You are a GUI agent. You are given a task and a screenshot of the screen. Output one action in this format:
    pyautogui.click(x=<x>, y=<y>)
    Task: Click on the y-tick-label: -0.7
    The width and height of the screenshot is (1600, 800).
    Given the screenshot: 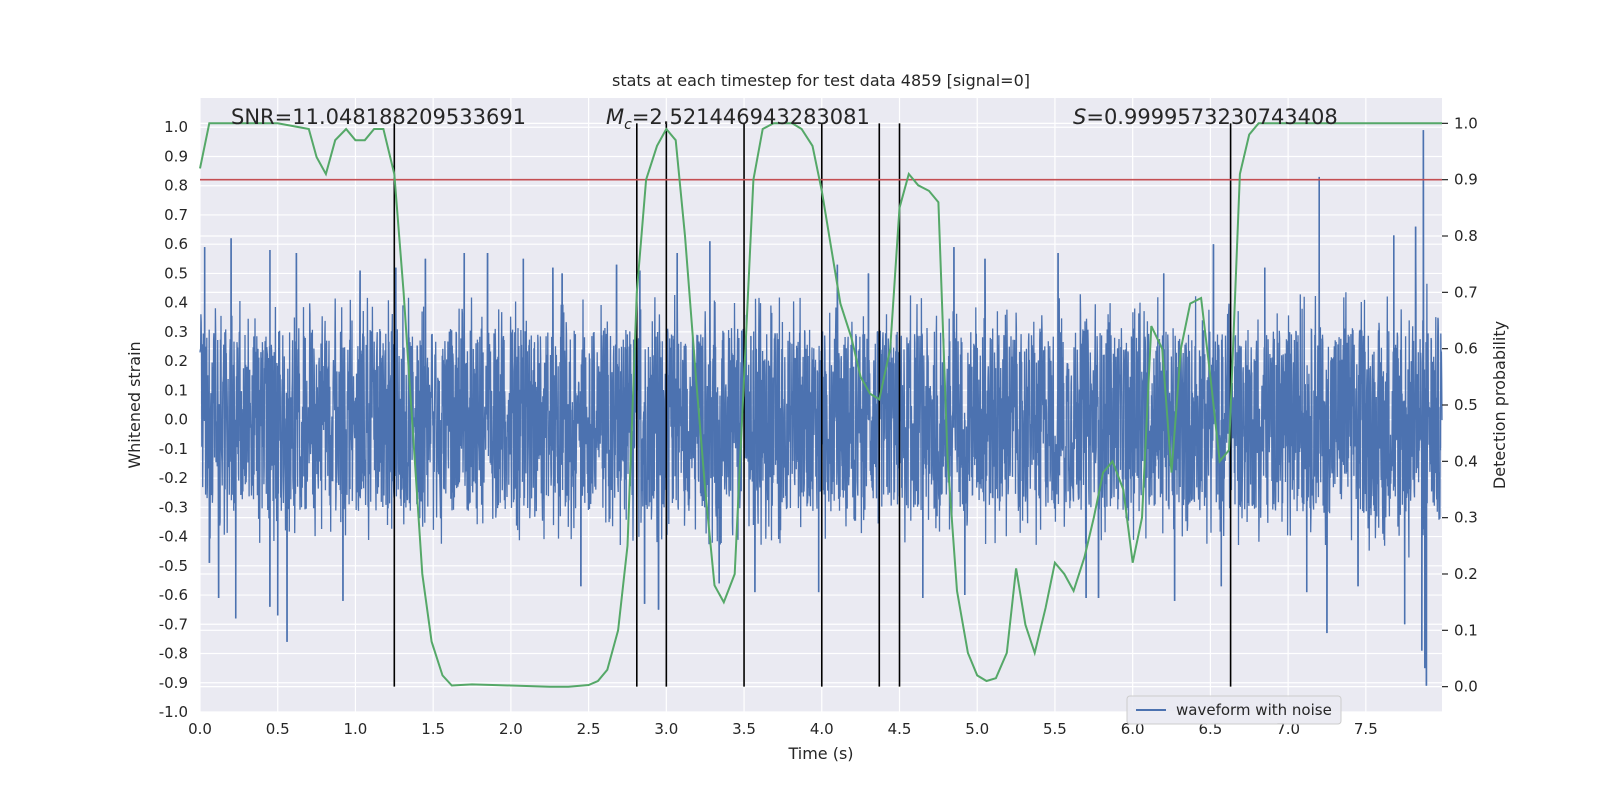 What is the action you would take?
    pyautogui.click(x=173, y=624)
    